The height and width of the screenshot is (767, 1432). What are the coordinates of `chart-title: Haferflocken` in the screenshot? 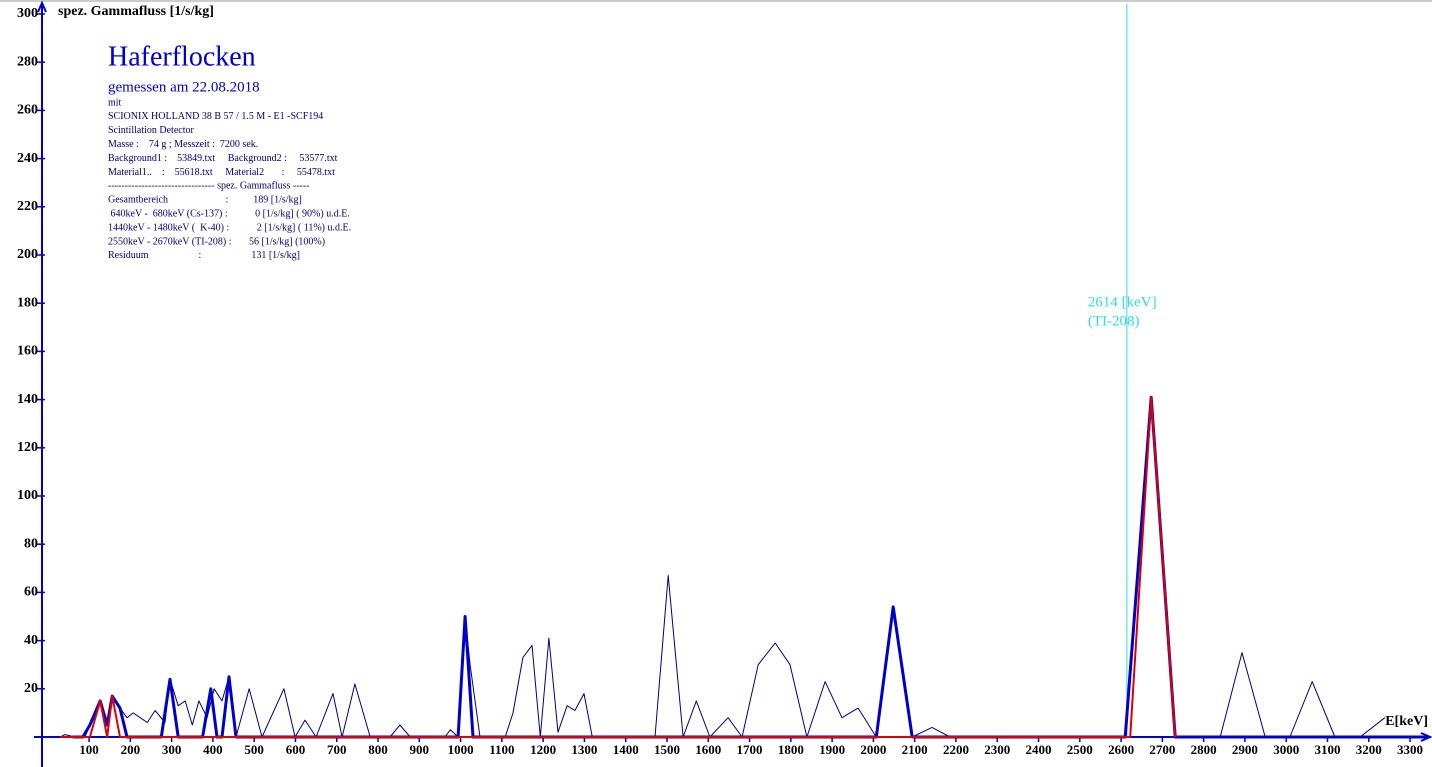 It's located at (182, 56).